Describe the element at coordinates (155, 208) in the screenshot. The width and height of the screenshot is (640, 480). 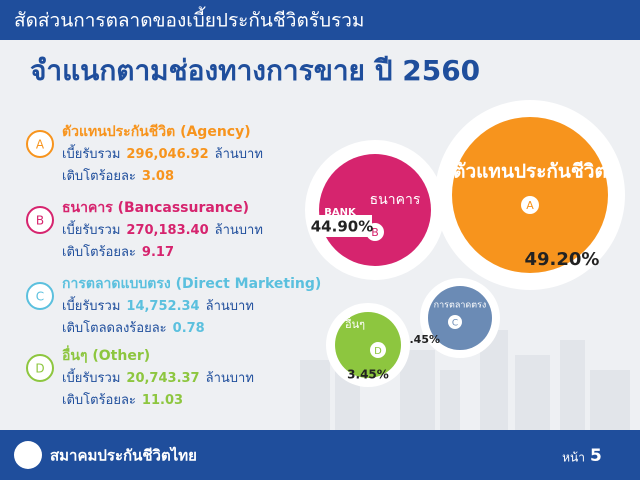
I see `channel-name: ธนาคาร (Bancassurance)` at that location.